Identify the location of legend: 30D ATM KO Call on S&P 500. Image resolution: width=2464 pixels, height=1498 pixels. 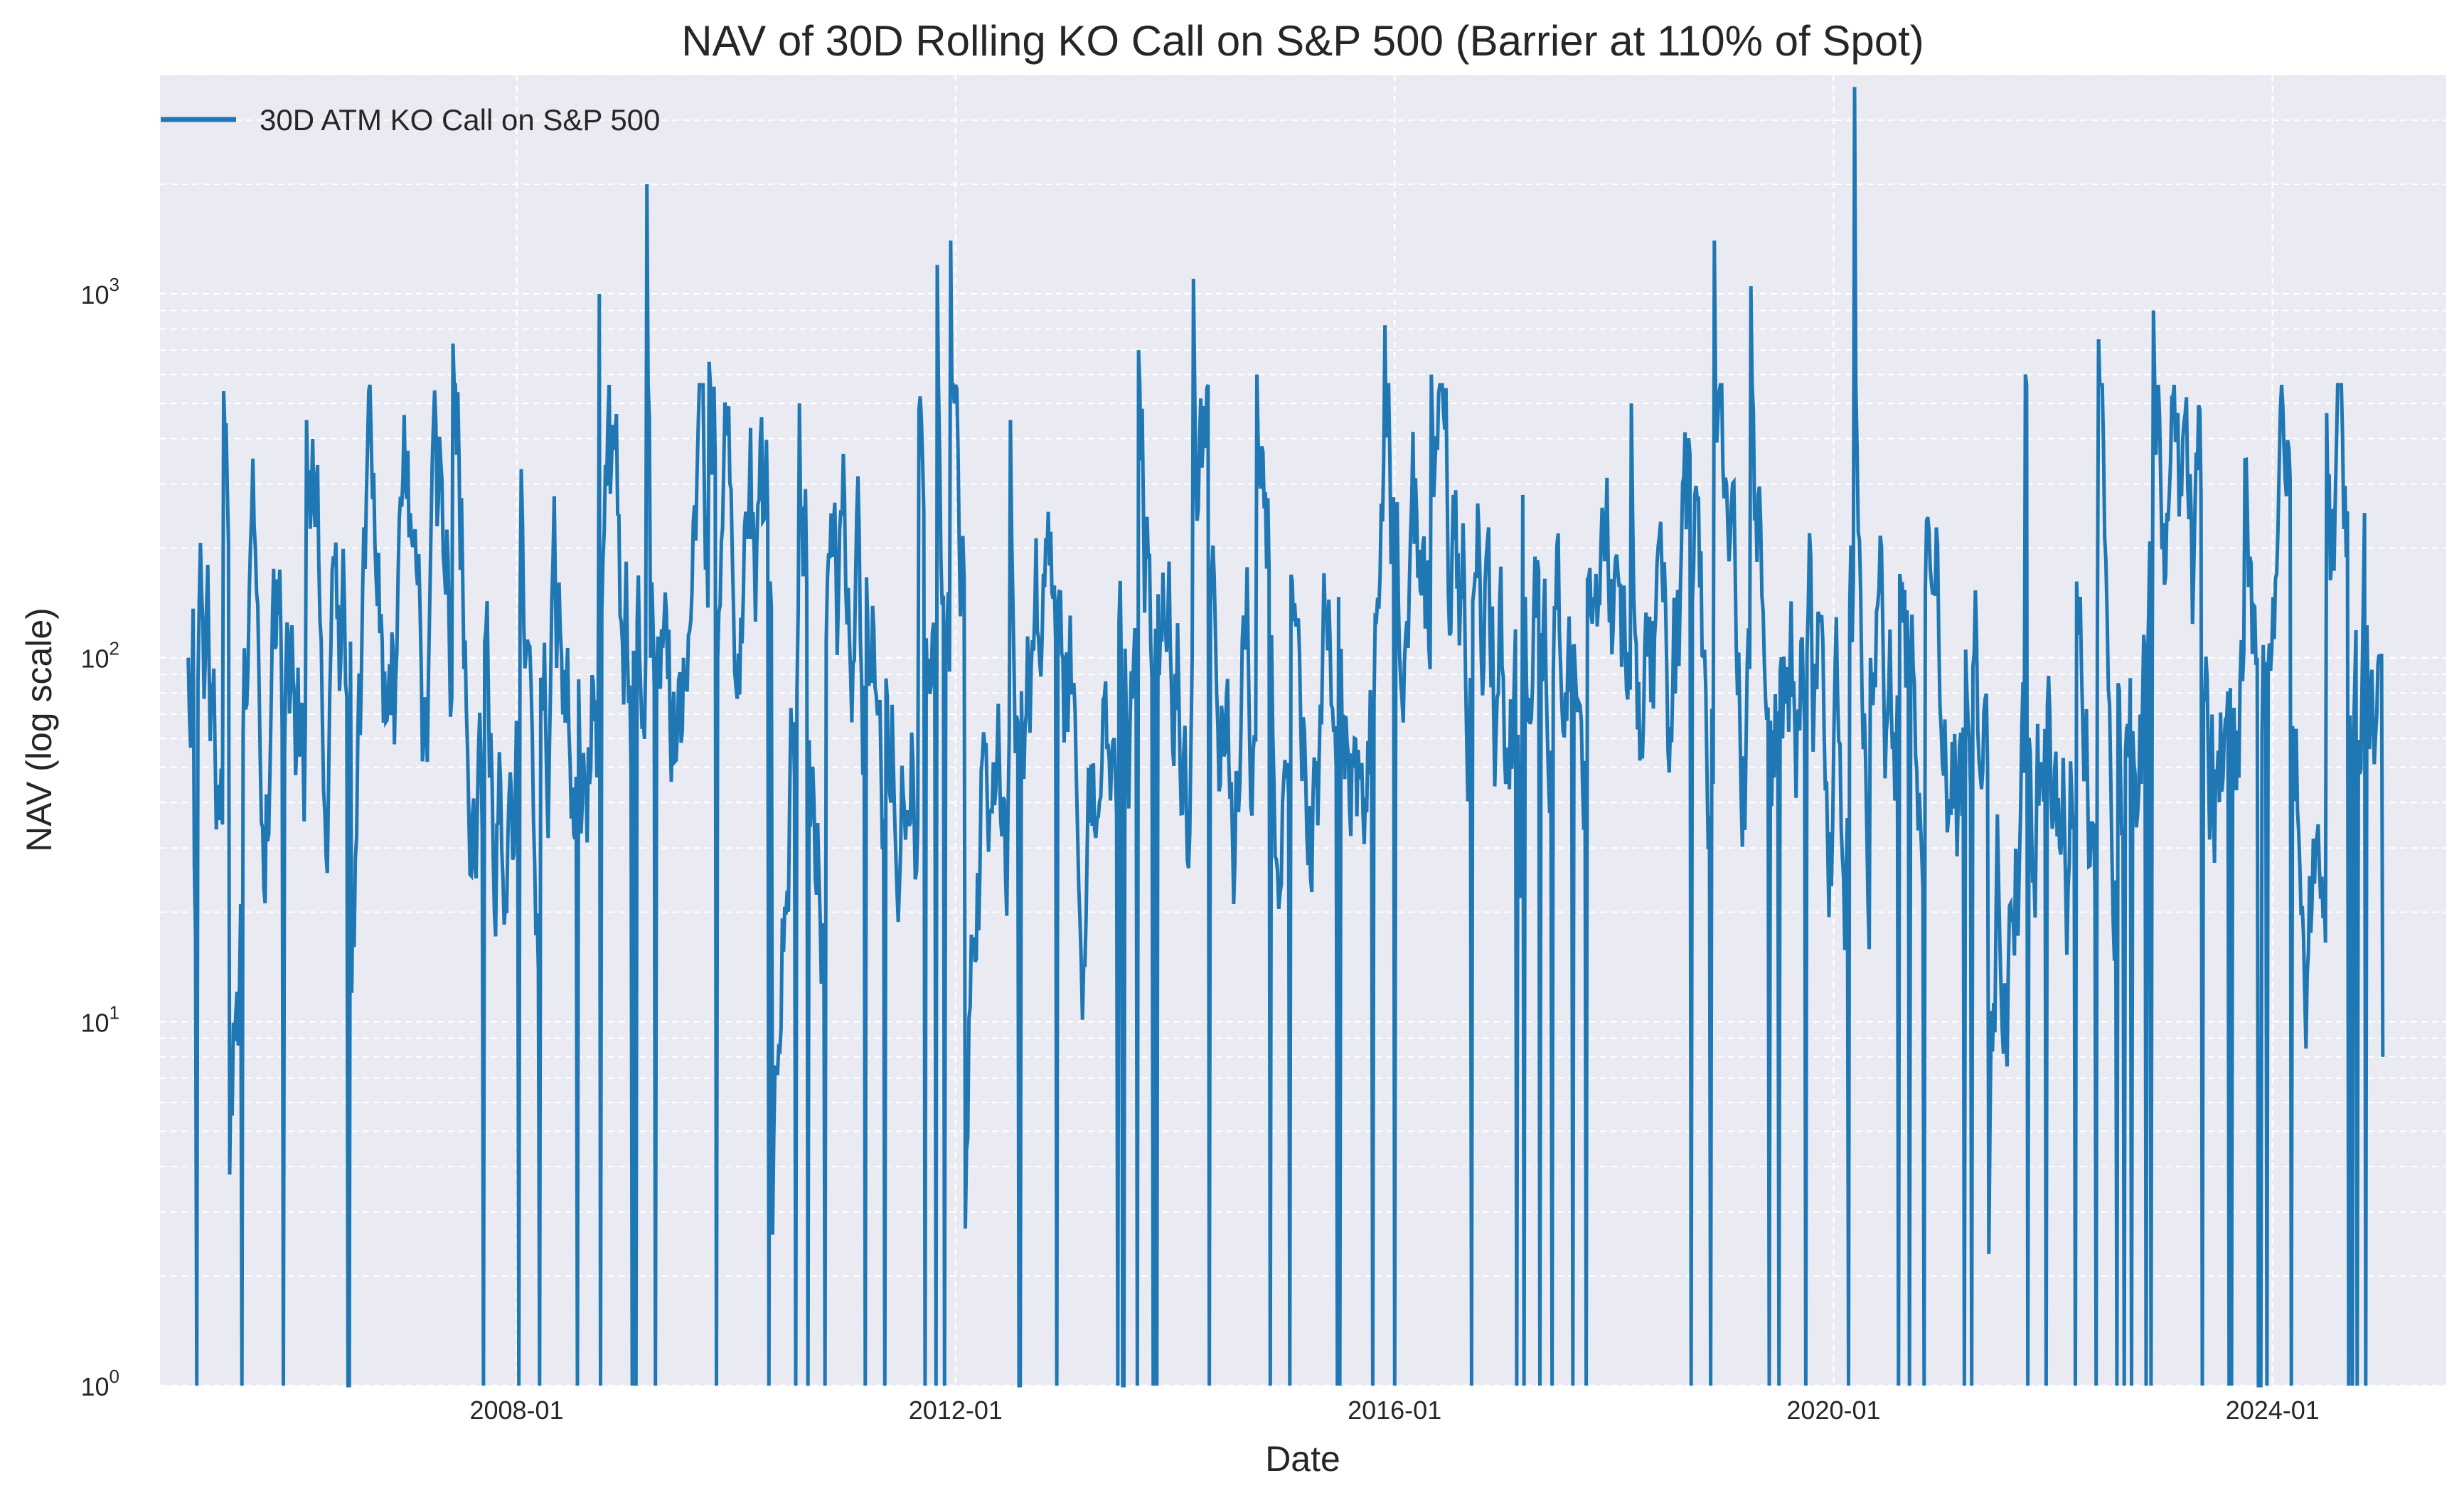
(410, 120).